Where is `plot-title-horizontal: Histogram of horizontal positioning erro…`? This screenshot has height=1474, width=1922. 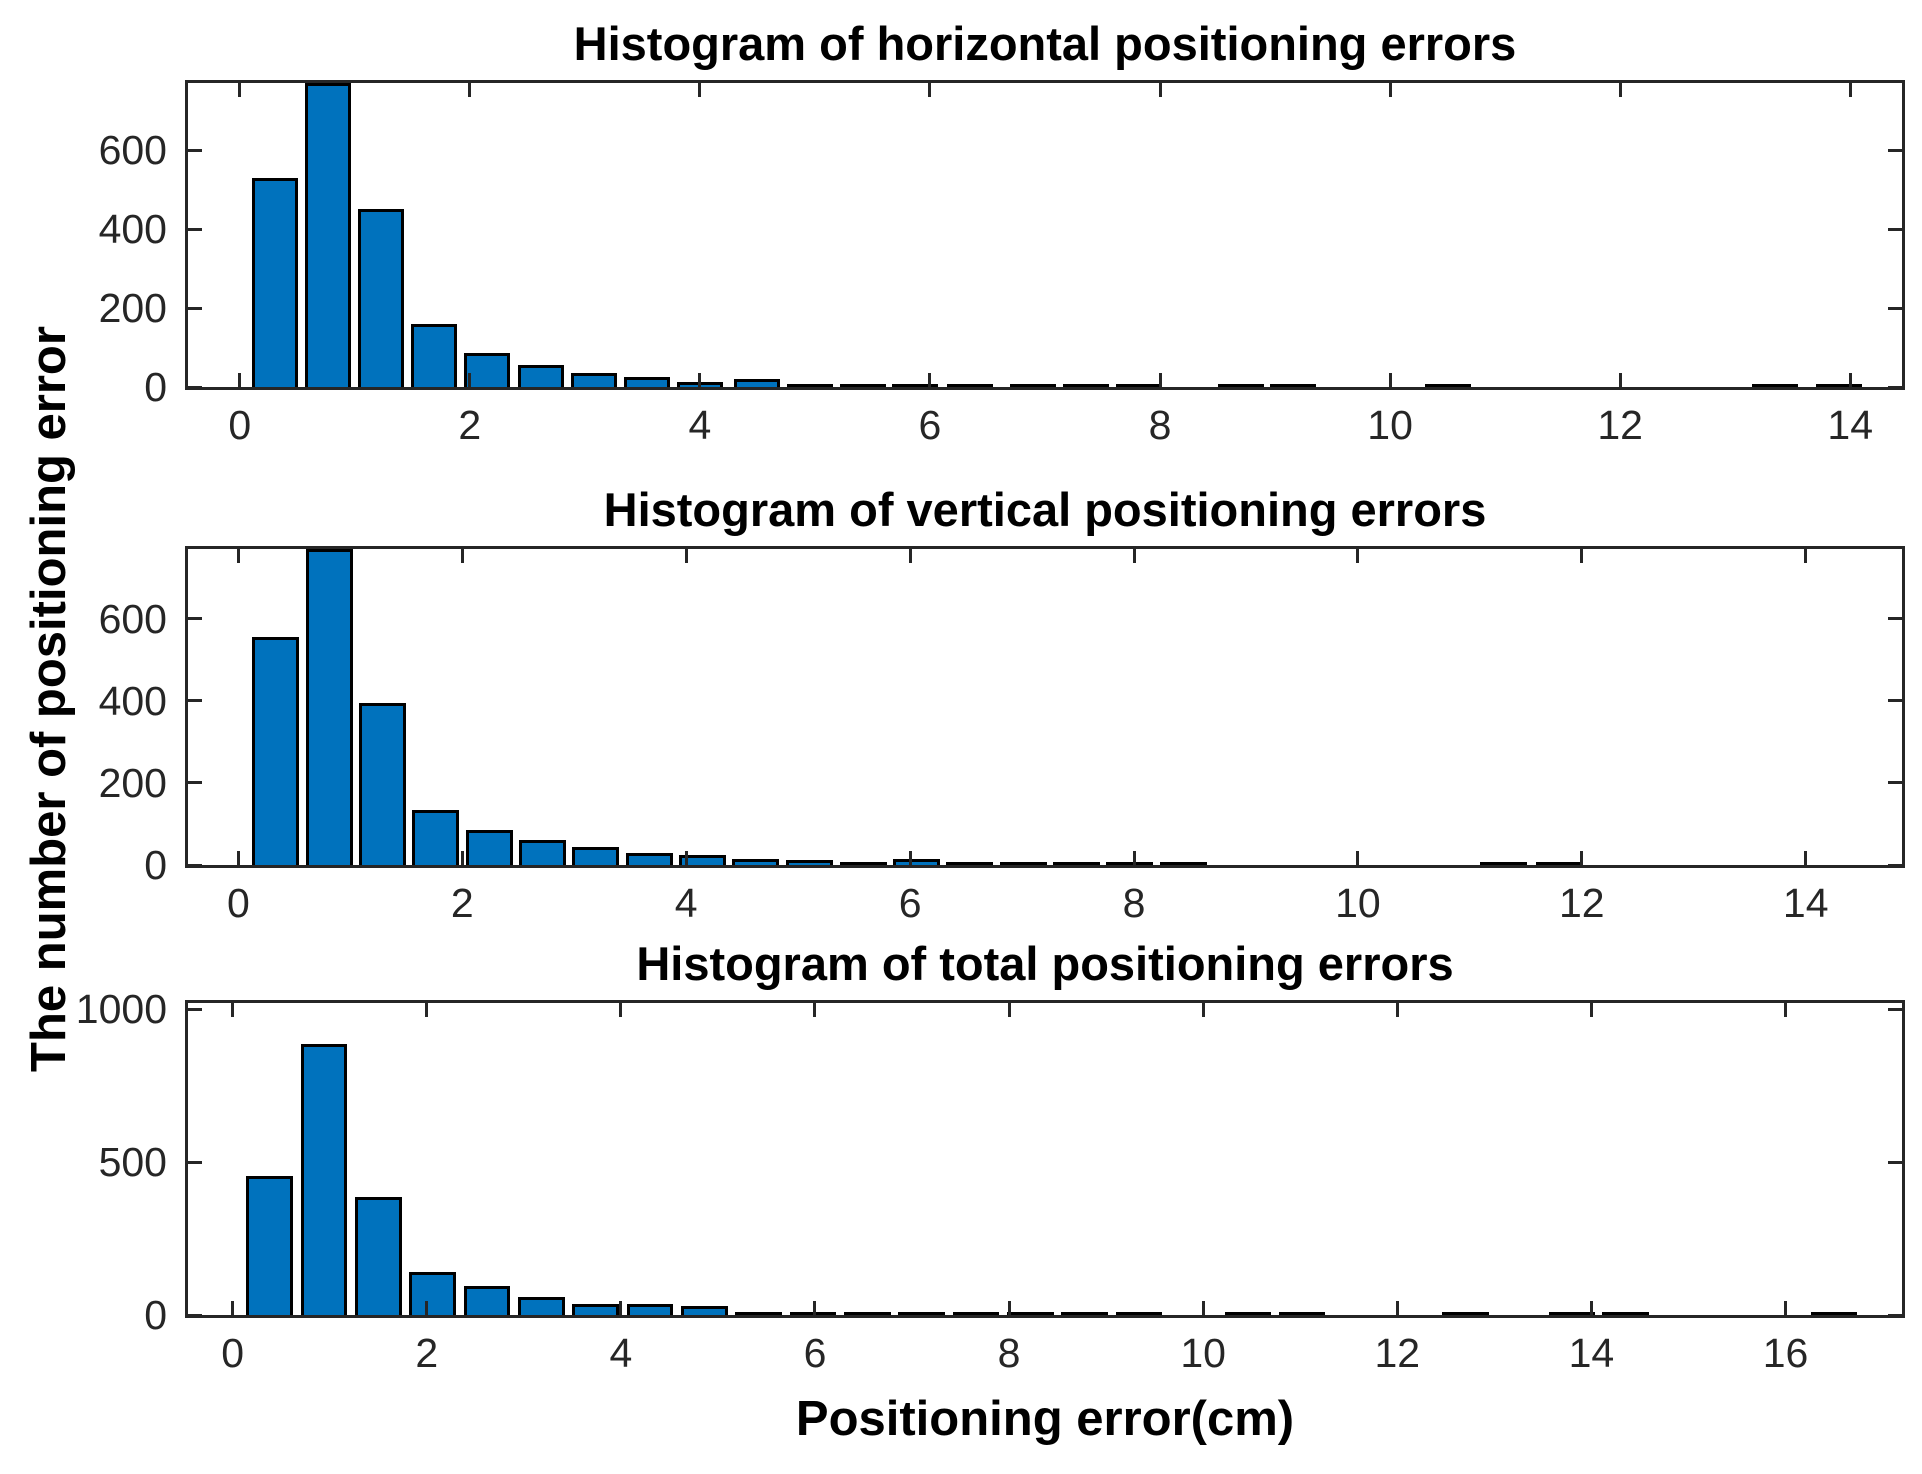 plot-title-horizontal: Histogram of horizontal positioning erro… is located at coordinates (1045, 43).